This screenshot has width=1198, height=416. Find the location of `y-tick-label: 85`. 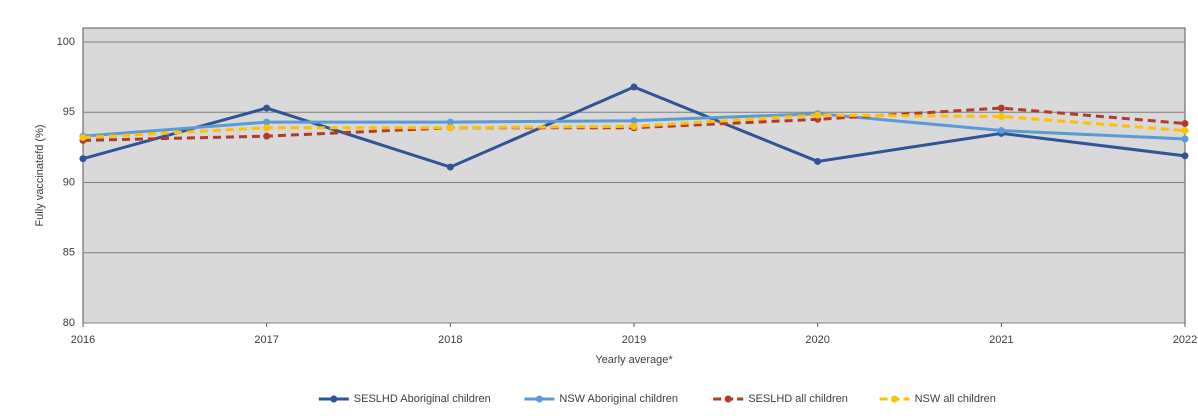

y-tick-label: 85 is located at coordinates (69, 253).